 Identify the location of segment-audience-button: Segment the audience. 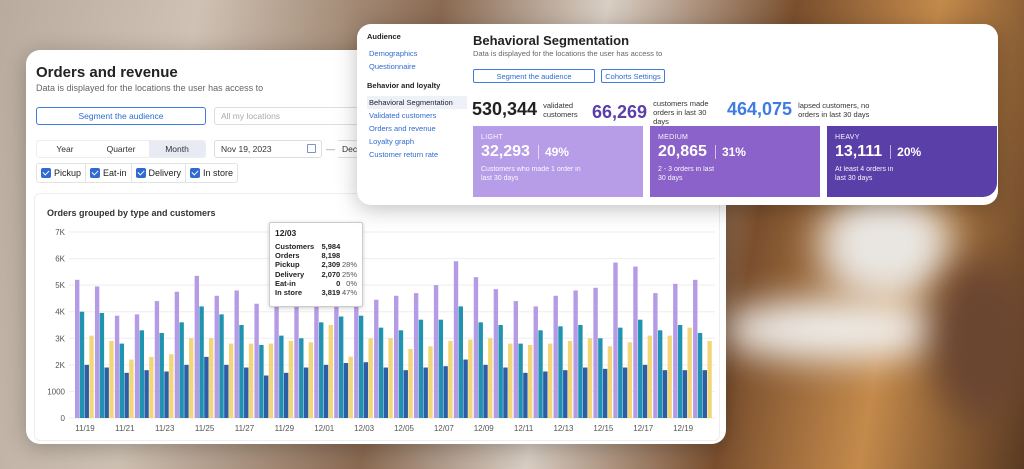
(534, 76).